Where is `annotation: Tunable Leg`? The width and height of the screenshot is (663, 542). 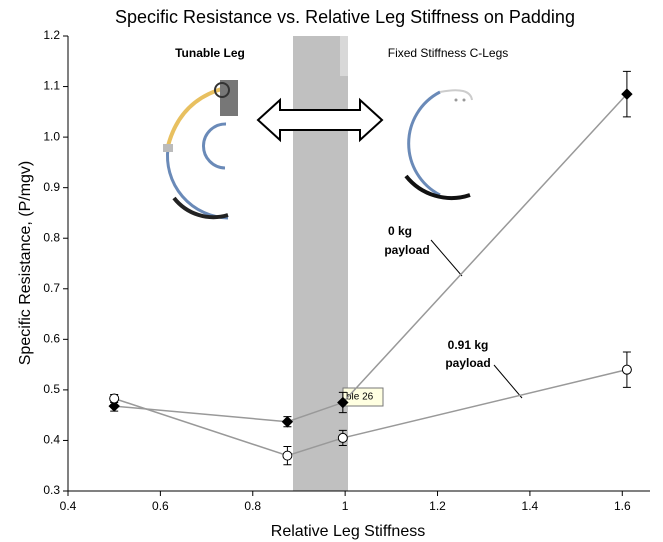 annotation: Tunable Leg is located at coordinates (210, 53).